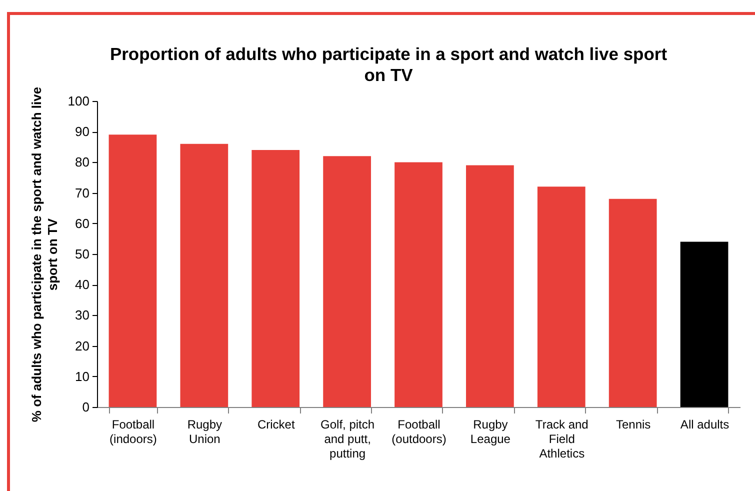 This screenshot has height=491, width=755. I want to click on y-tick-label: 40, so click(82, 284).